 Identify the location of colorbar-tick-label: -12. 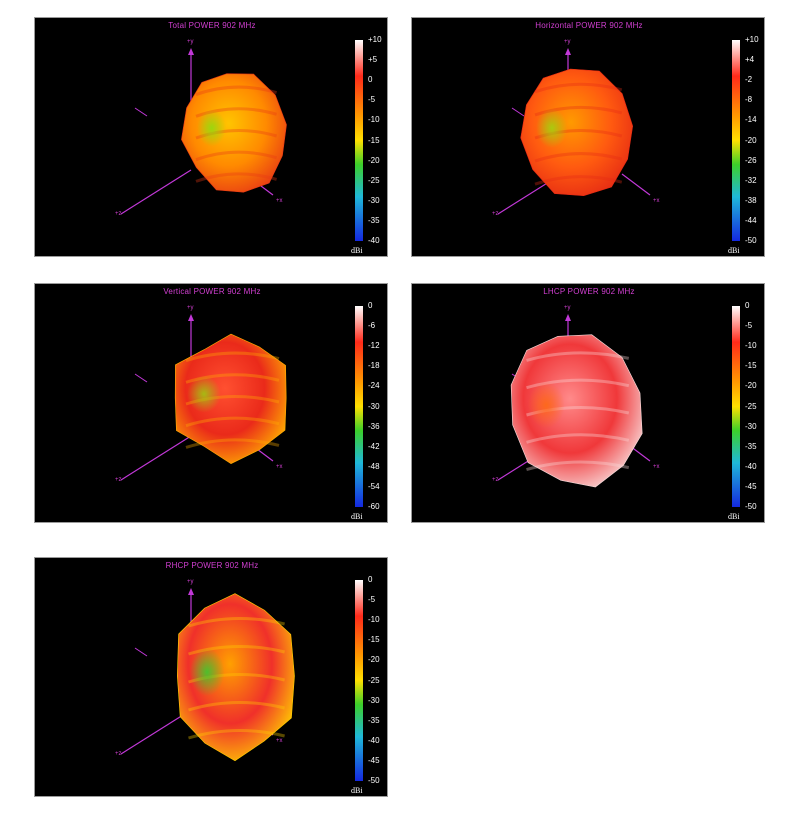
(374, 346).